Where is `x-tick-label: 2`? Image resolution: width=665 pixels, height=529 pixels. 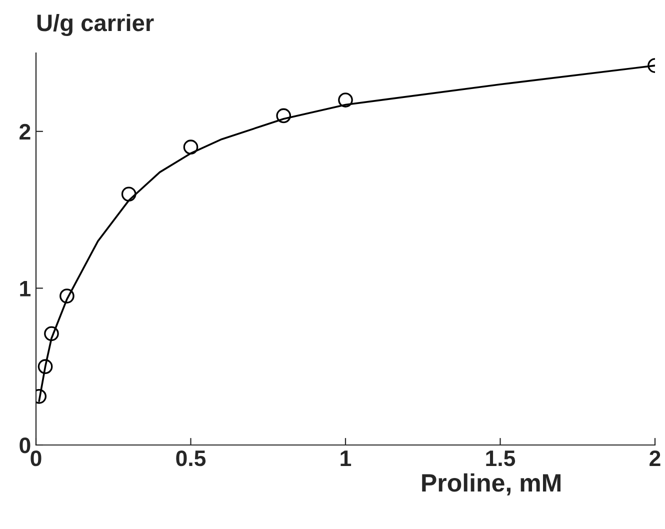 x-tick-label: 2 is located at coordinates (655, 458).